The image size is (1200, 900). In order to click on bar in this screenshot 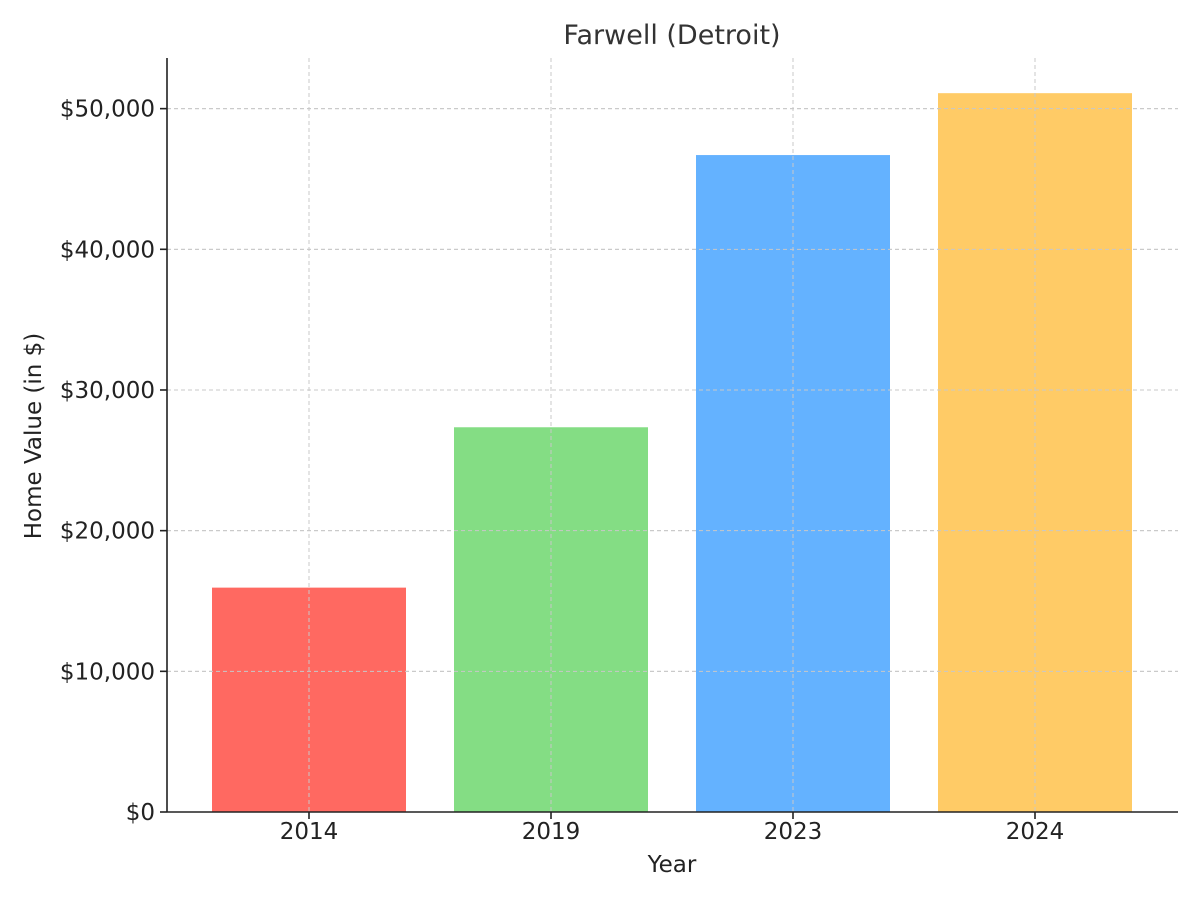, I will do `click(793, 484)`.